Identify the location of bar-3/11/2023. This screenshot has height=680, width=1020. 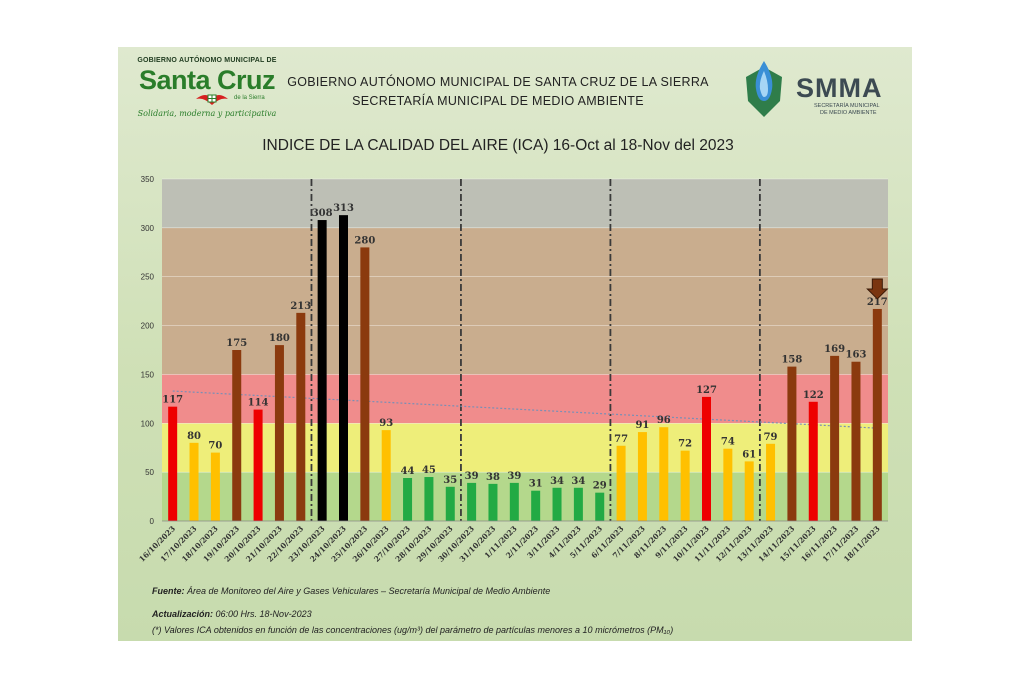
(557, 504).